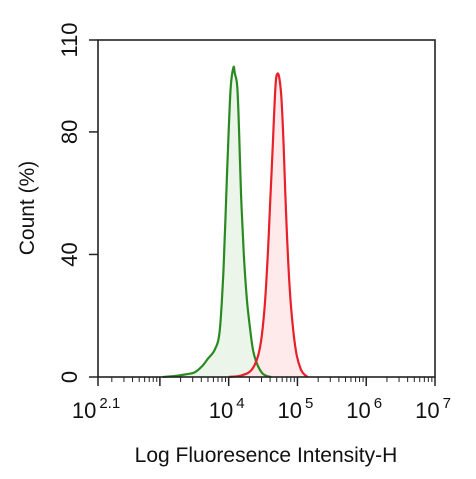 The image size is (476, 479). I want to click on x-tick-label: 10 6, so click(364, 409).